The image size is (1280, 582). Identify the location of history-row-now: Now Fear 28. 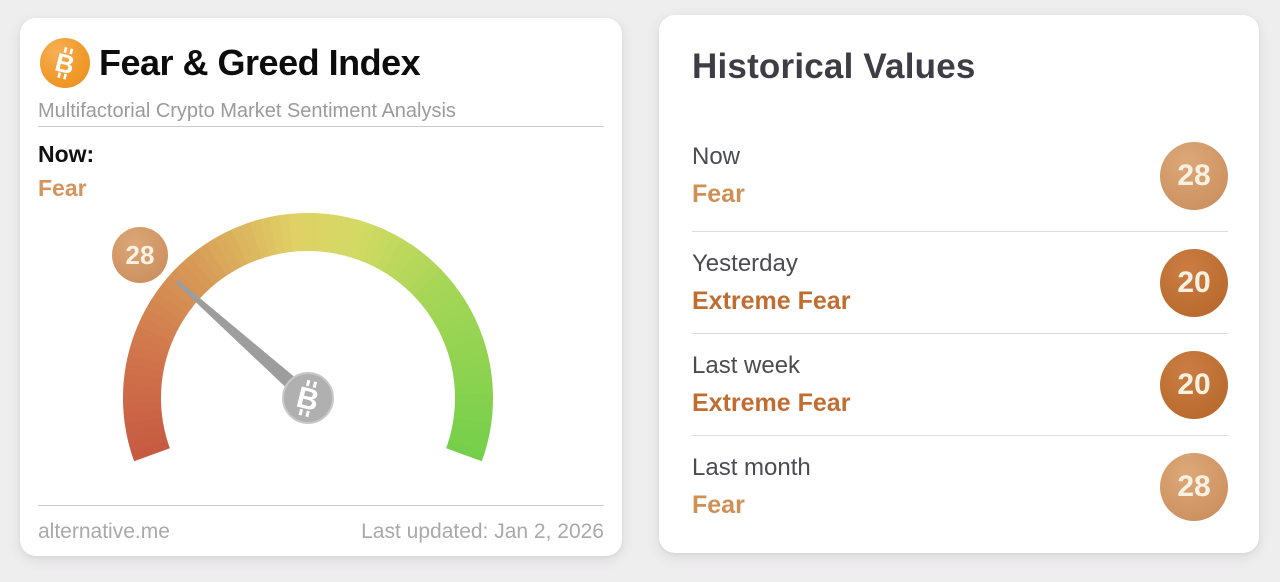
(960, 174).